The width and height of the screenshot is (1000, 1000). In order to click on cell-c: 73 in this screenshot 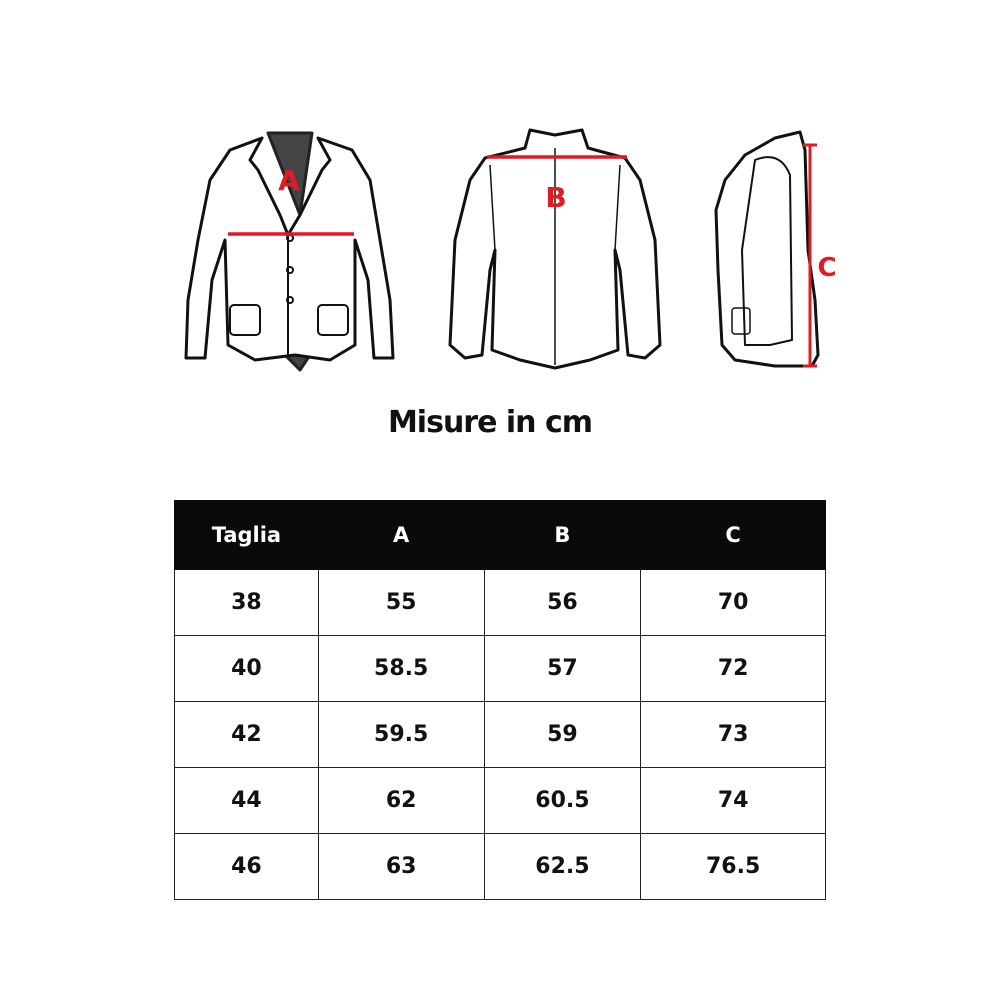, I will do `click(733, 734)`.